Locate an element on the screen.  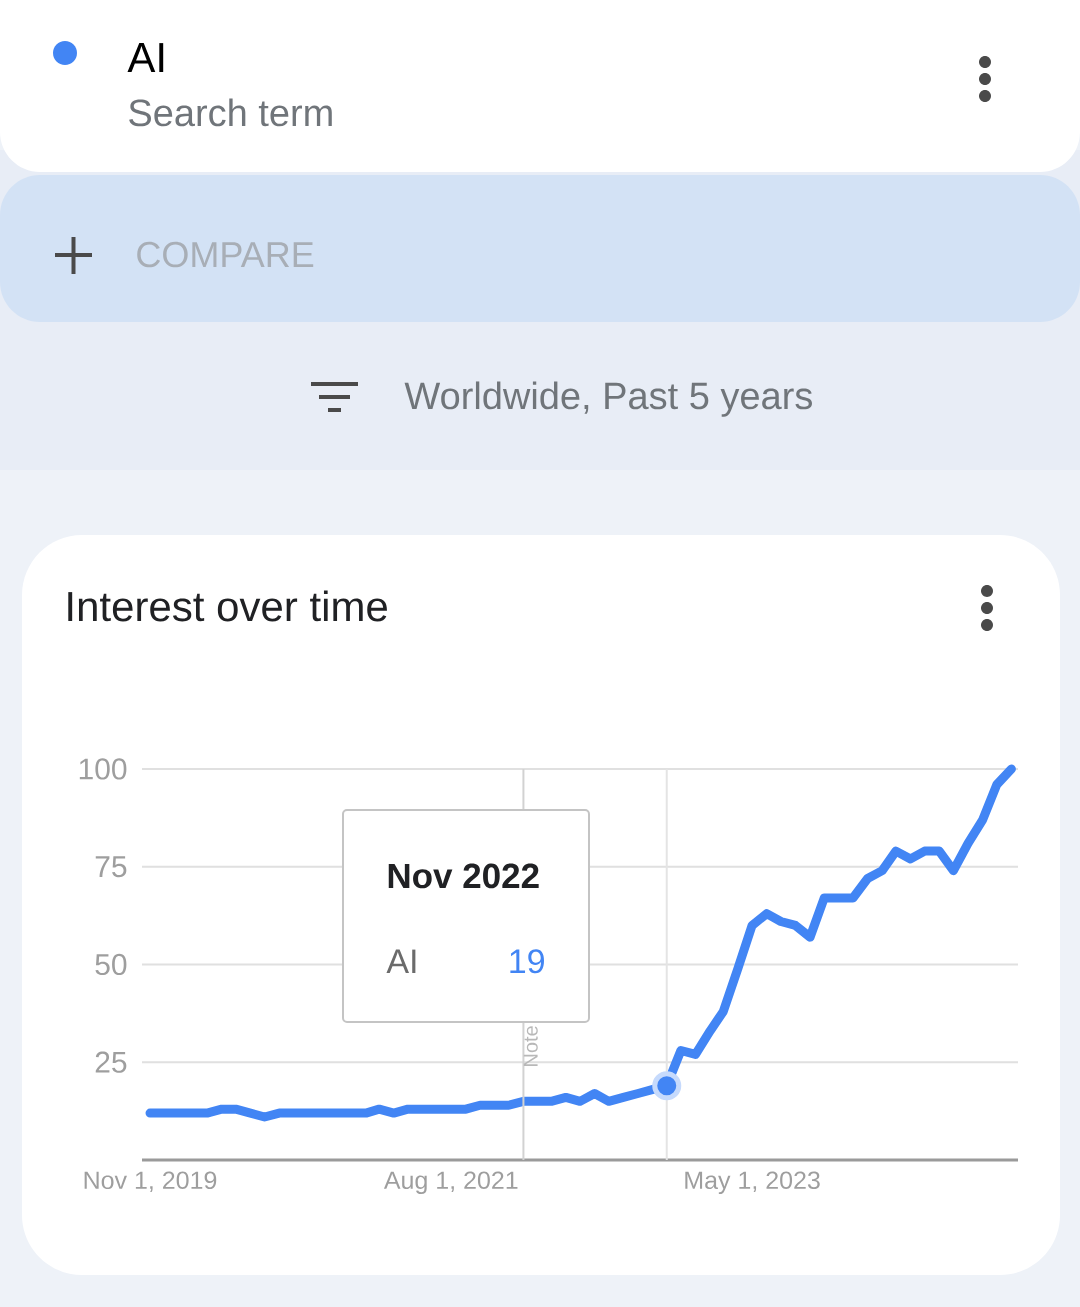
text: AI is located at coordinates (401, 961).